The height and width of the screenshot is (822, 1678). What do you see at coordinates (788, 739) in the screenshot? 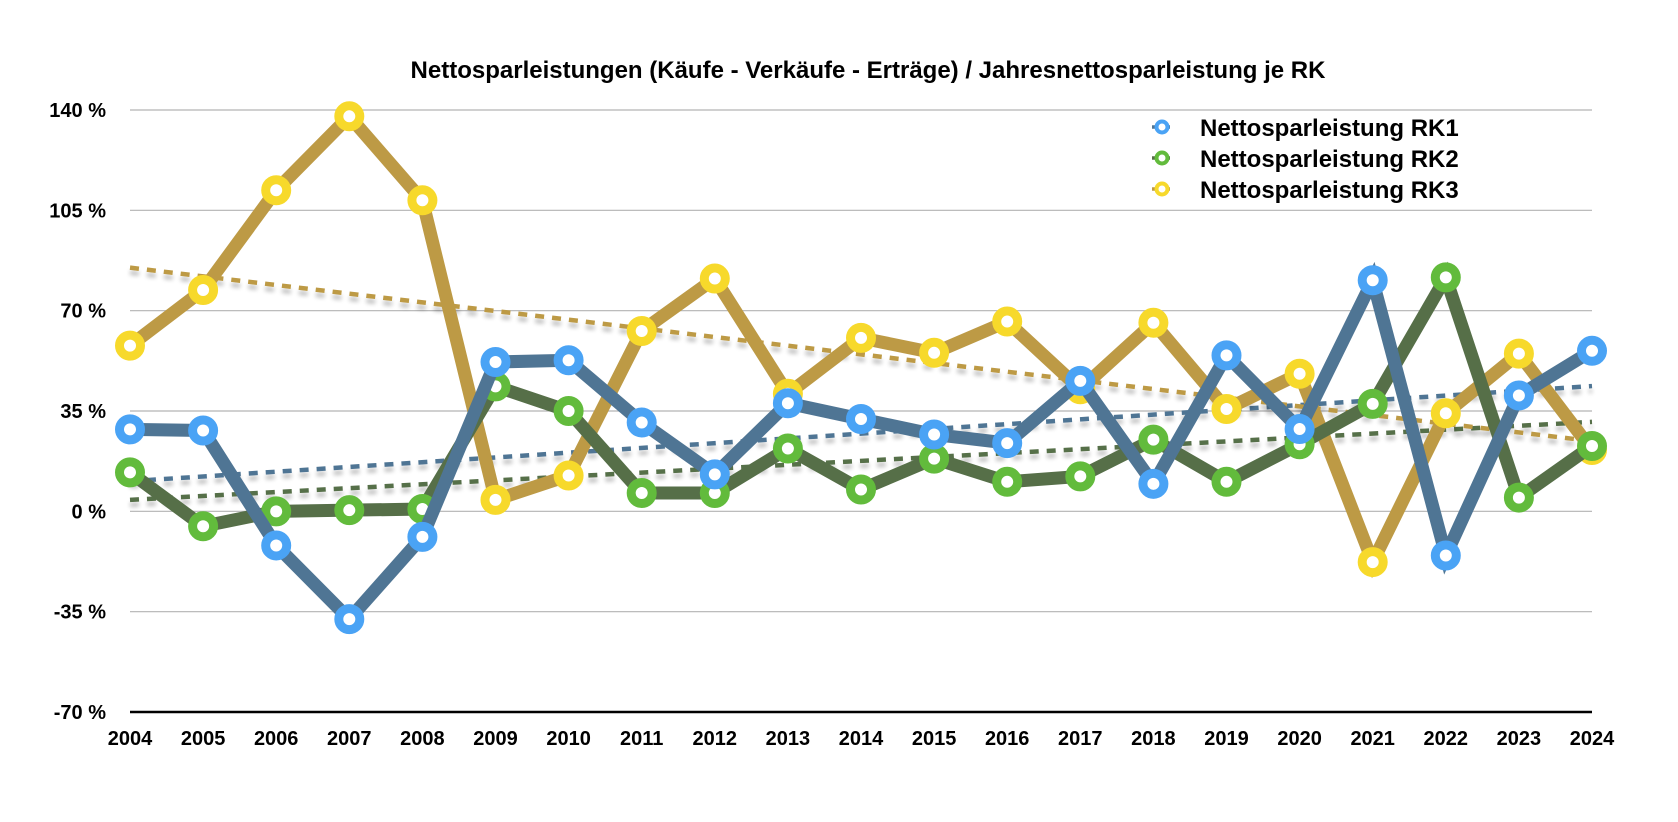
I see `x-tick-label: 2013` at bounding box center [788, 739].